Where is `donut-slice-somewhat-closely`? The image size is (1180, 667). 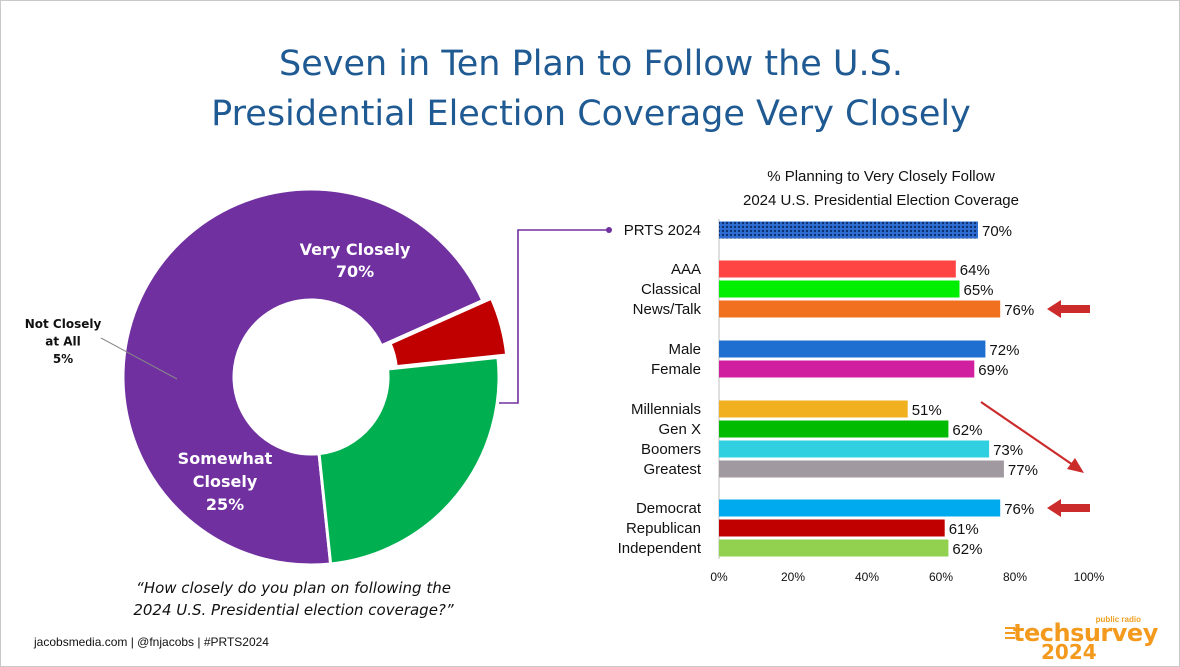 donut-slice-somewhat-closely is located at coordinates (409, 460).